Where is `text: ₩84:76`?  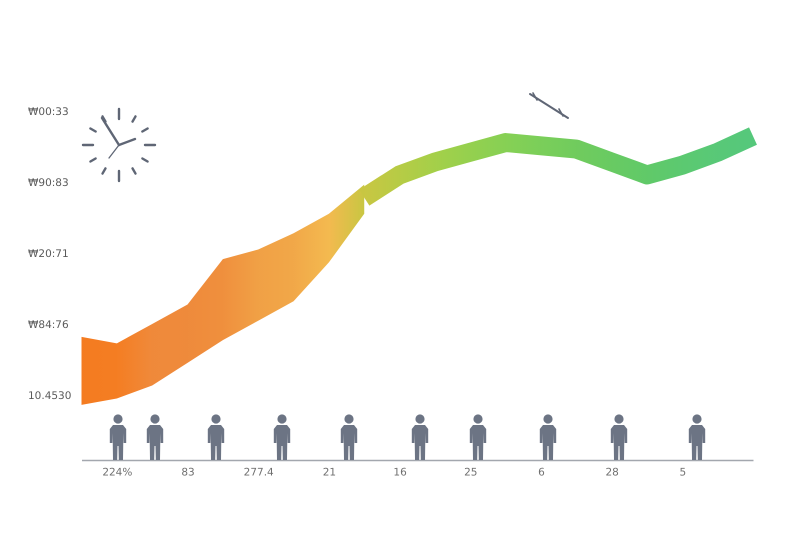 text: ₩84:76 is located at coordinates (48, 325).